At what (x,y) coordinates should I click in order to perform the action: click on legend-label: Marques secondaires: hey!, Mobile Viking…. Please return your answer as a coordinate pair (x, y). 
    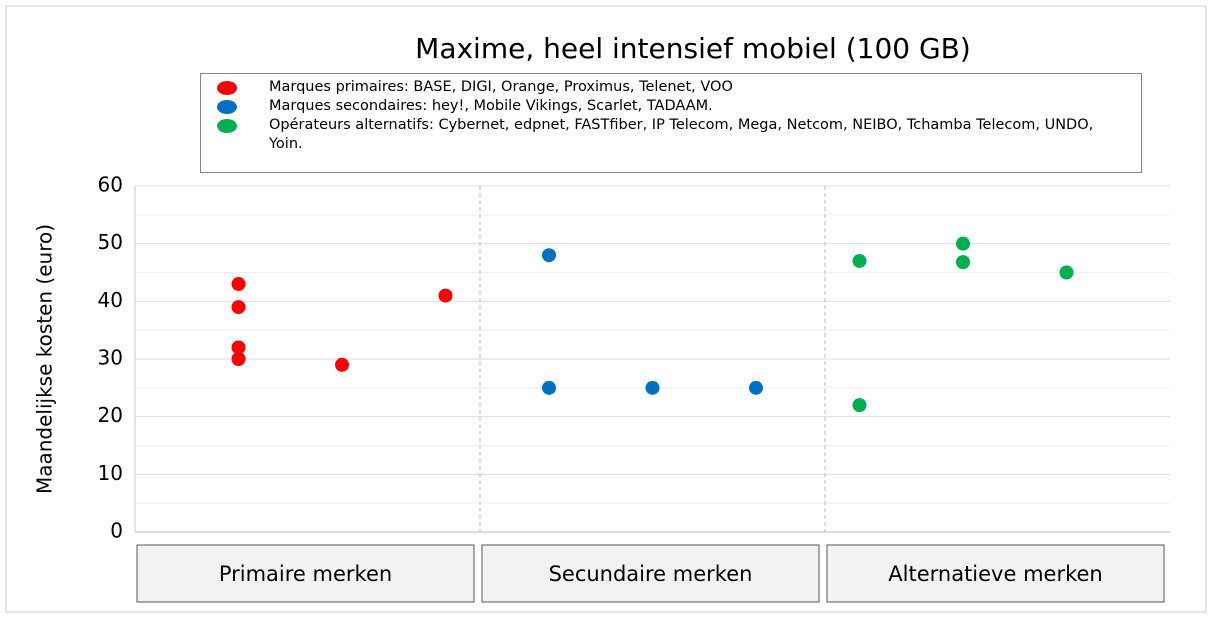
    Looking at the image, I should click on (491, 106).